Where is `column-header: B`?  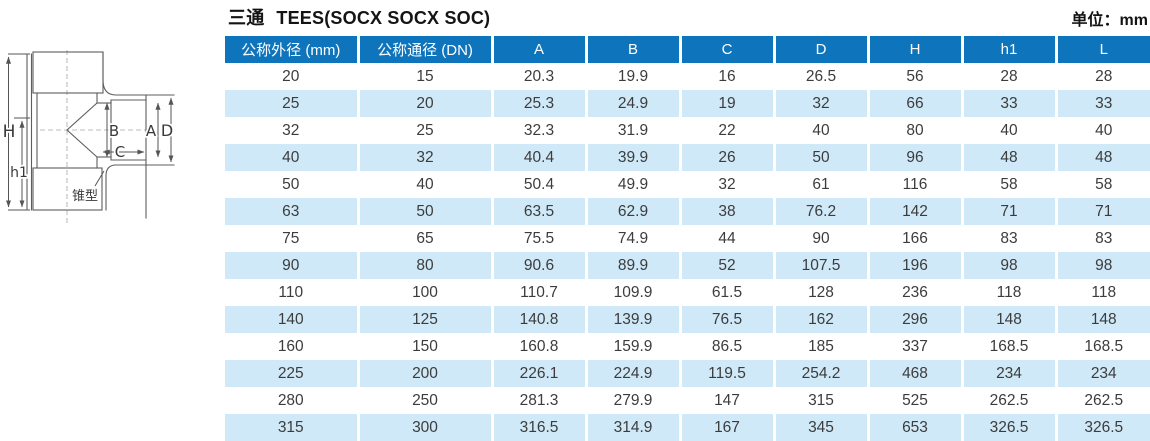 column-header: B is located at coordinates (634, 49).